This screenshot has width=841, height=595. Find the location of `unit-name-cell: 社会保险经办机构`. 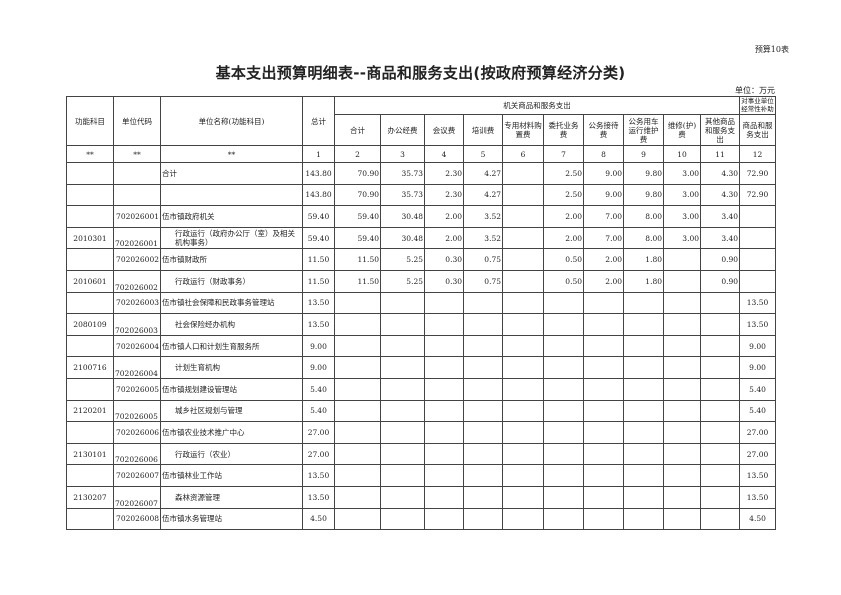

unit-name-cell: 社会保险经办机构 is located at coordinates (231, 324).